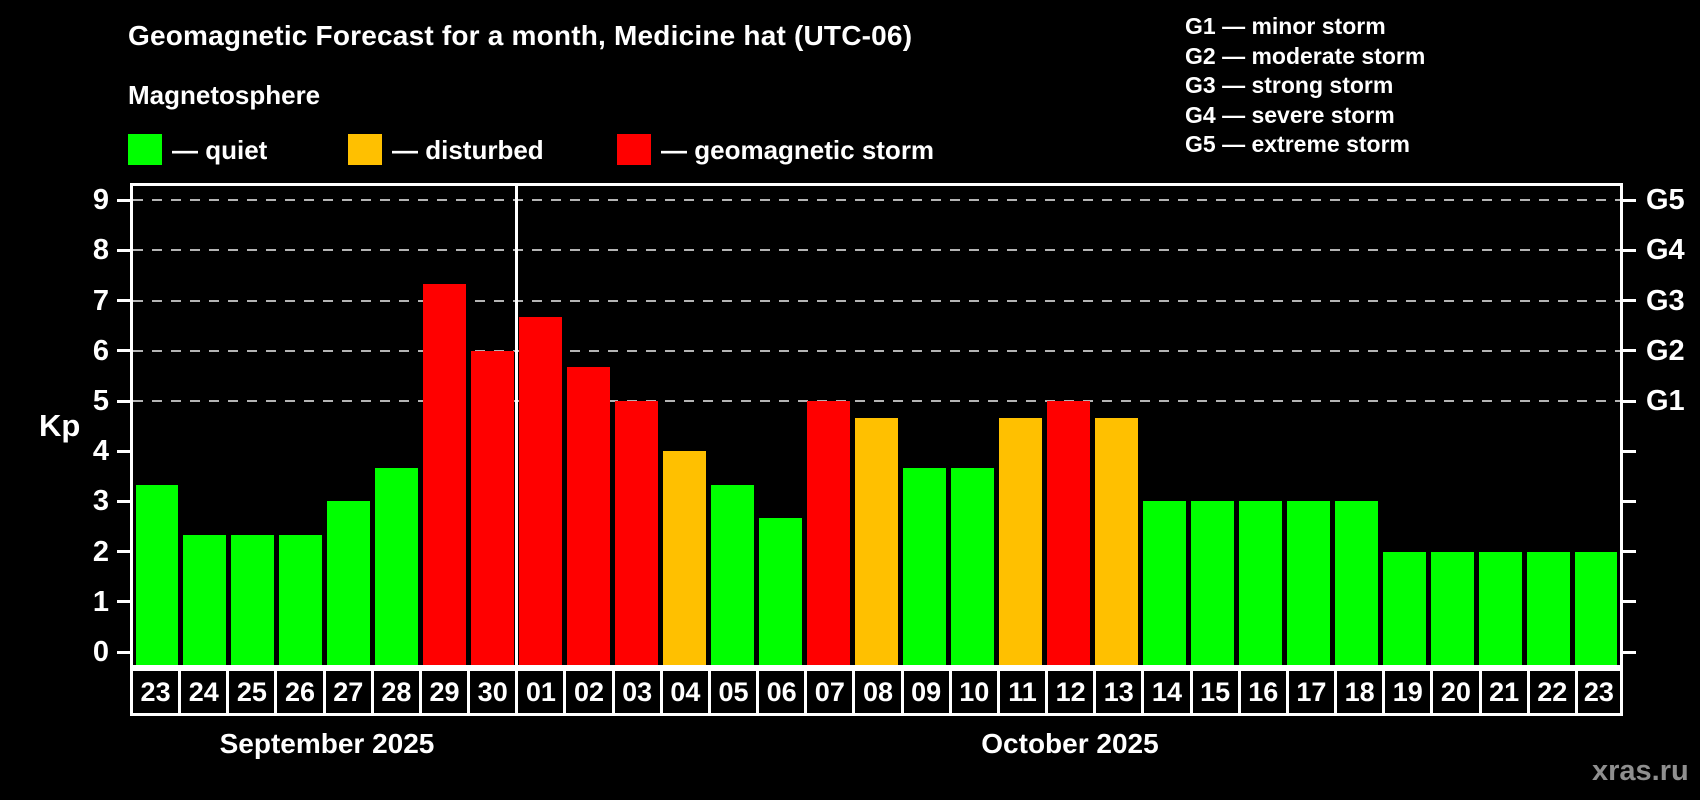  I want to click on date-label-box: 30, so click(493, 692).